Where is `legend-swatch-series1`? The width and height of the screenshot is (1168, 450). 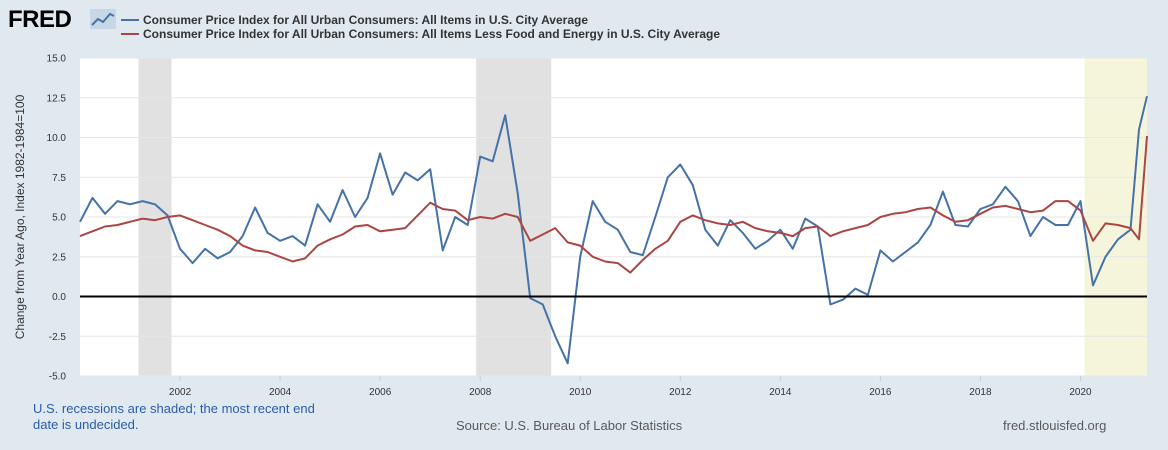
legend-swatch-series1 is located at coordinates (130, 19).